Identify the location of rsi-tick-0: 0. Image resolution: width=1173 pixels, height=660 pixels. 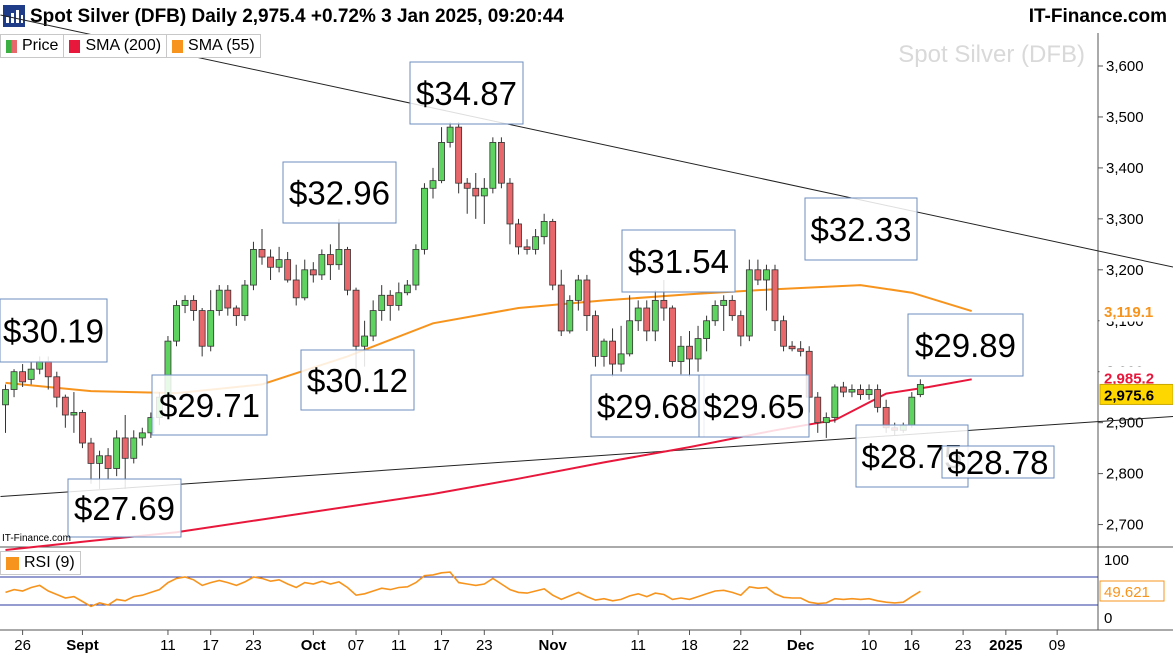
(1108, 618).